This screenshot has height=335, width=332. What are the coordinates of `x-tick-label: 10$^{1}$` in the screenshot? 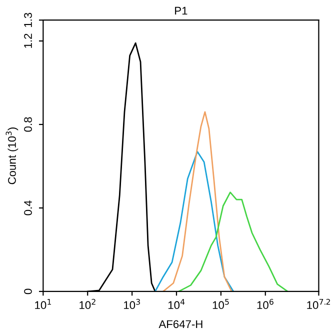 It's located at (43, 304).